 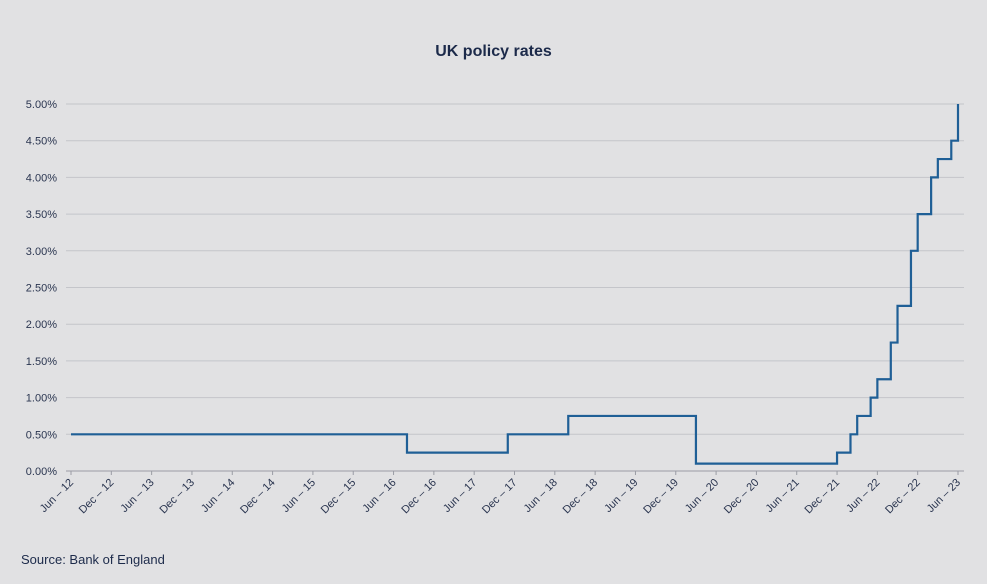 What do you see at coordinates (41, 252) in the screenshot?
I see `y-tick-label: 3.00%` at bounding box center [41, 252].